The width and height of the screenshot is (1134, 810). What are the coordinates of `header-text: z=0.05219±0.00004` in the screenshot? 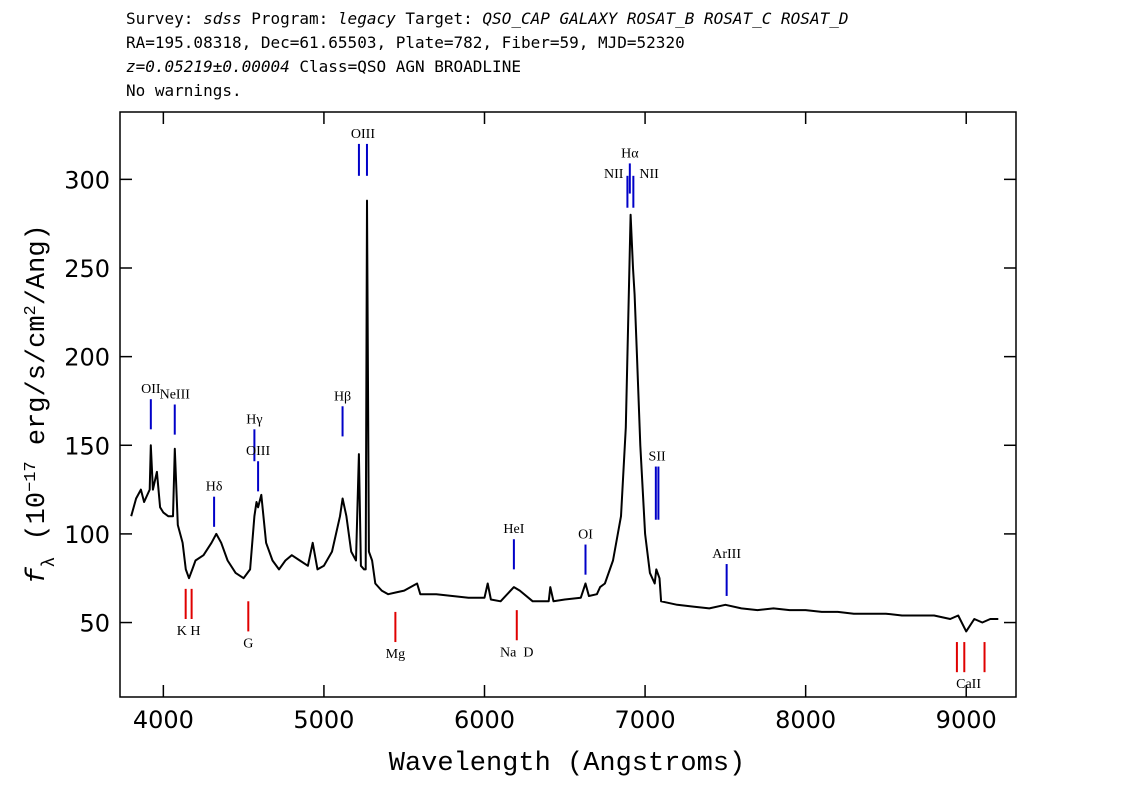 It's located at (208, 66).